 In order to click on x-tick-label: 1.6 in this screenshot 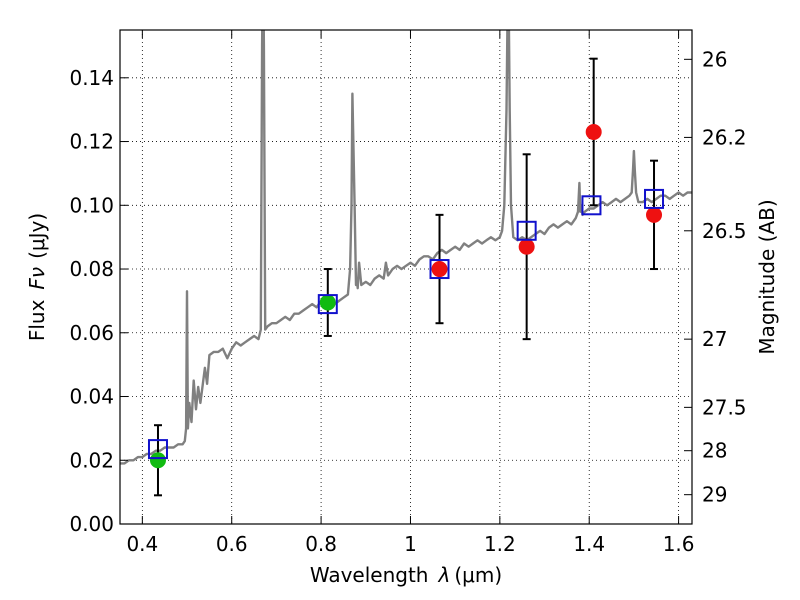, I will do `click(679, 544)`.